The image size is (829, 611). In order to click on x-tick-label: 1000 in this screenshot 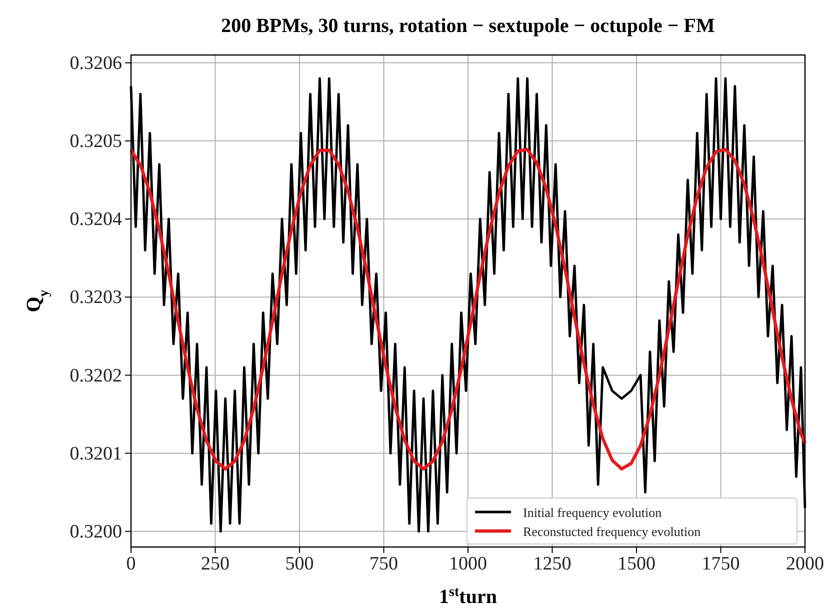, I will do `click(468, 563)`.